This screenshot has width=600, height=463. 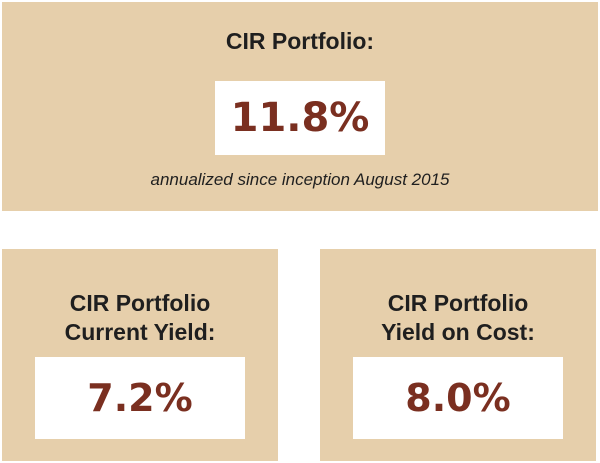 I want to click on current-yield-value: 7.2%, so click(x=140, y=398).